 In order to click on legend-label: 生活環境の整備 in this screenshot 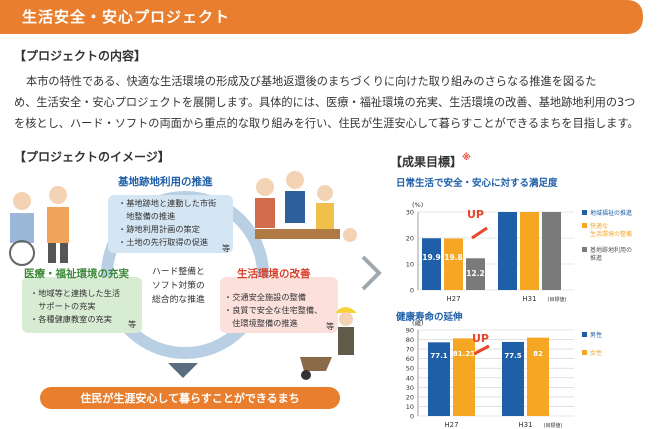, I will do `click(611, 234)`.